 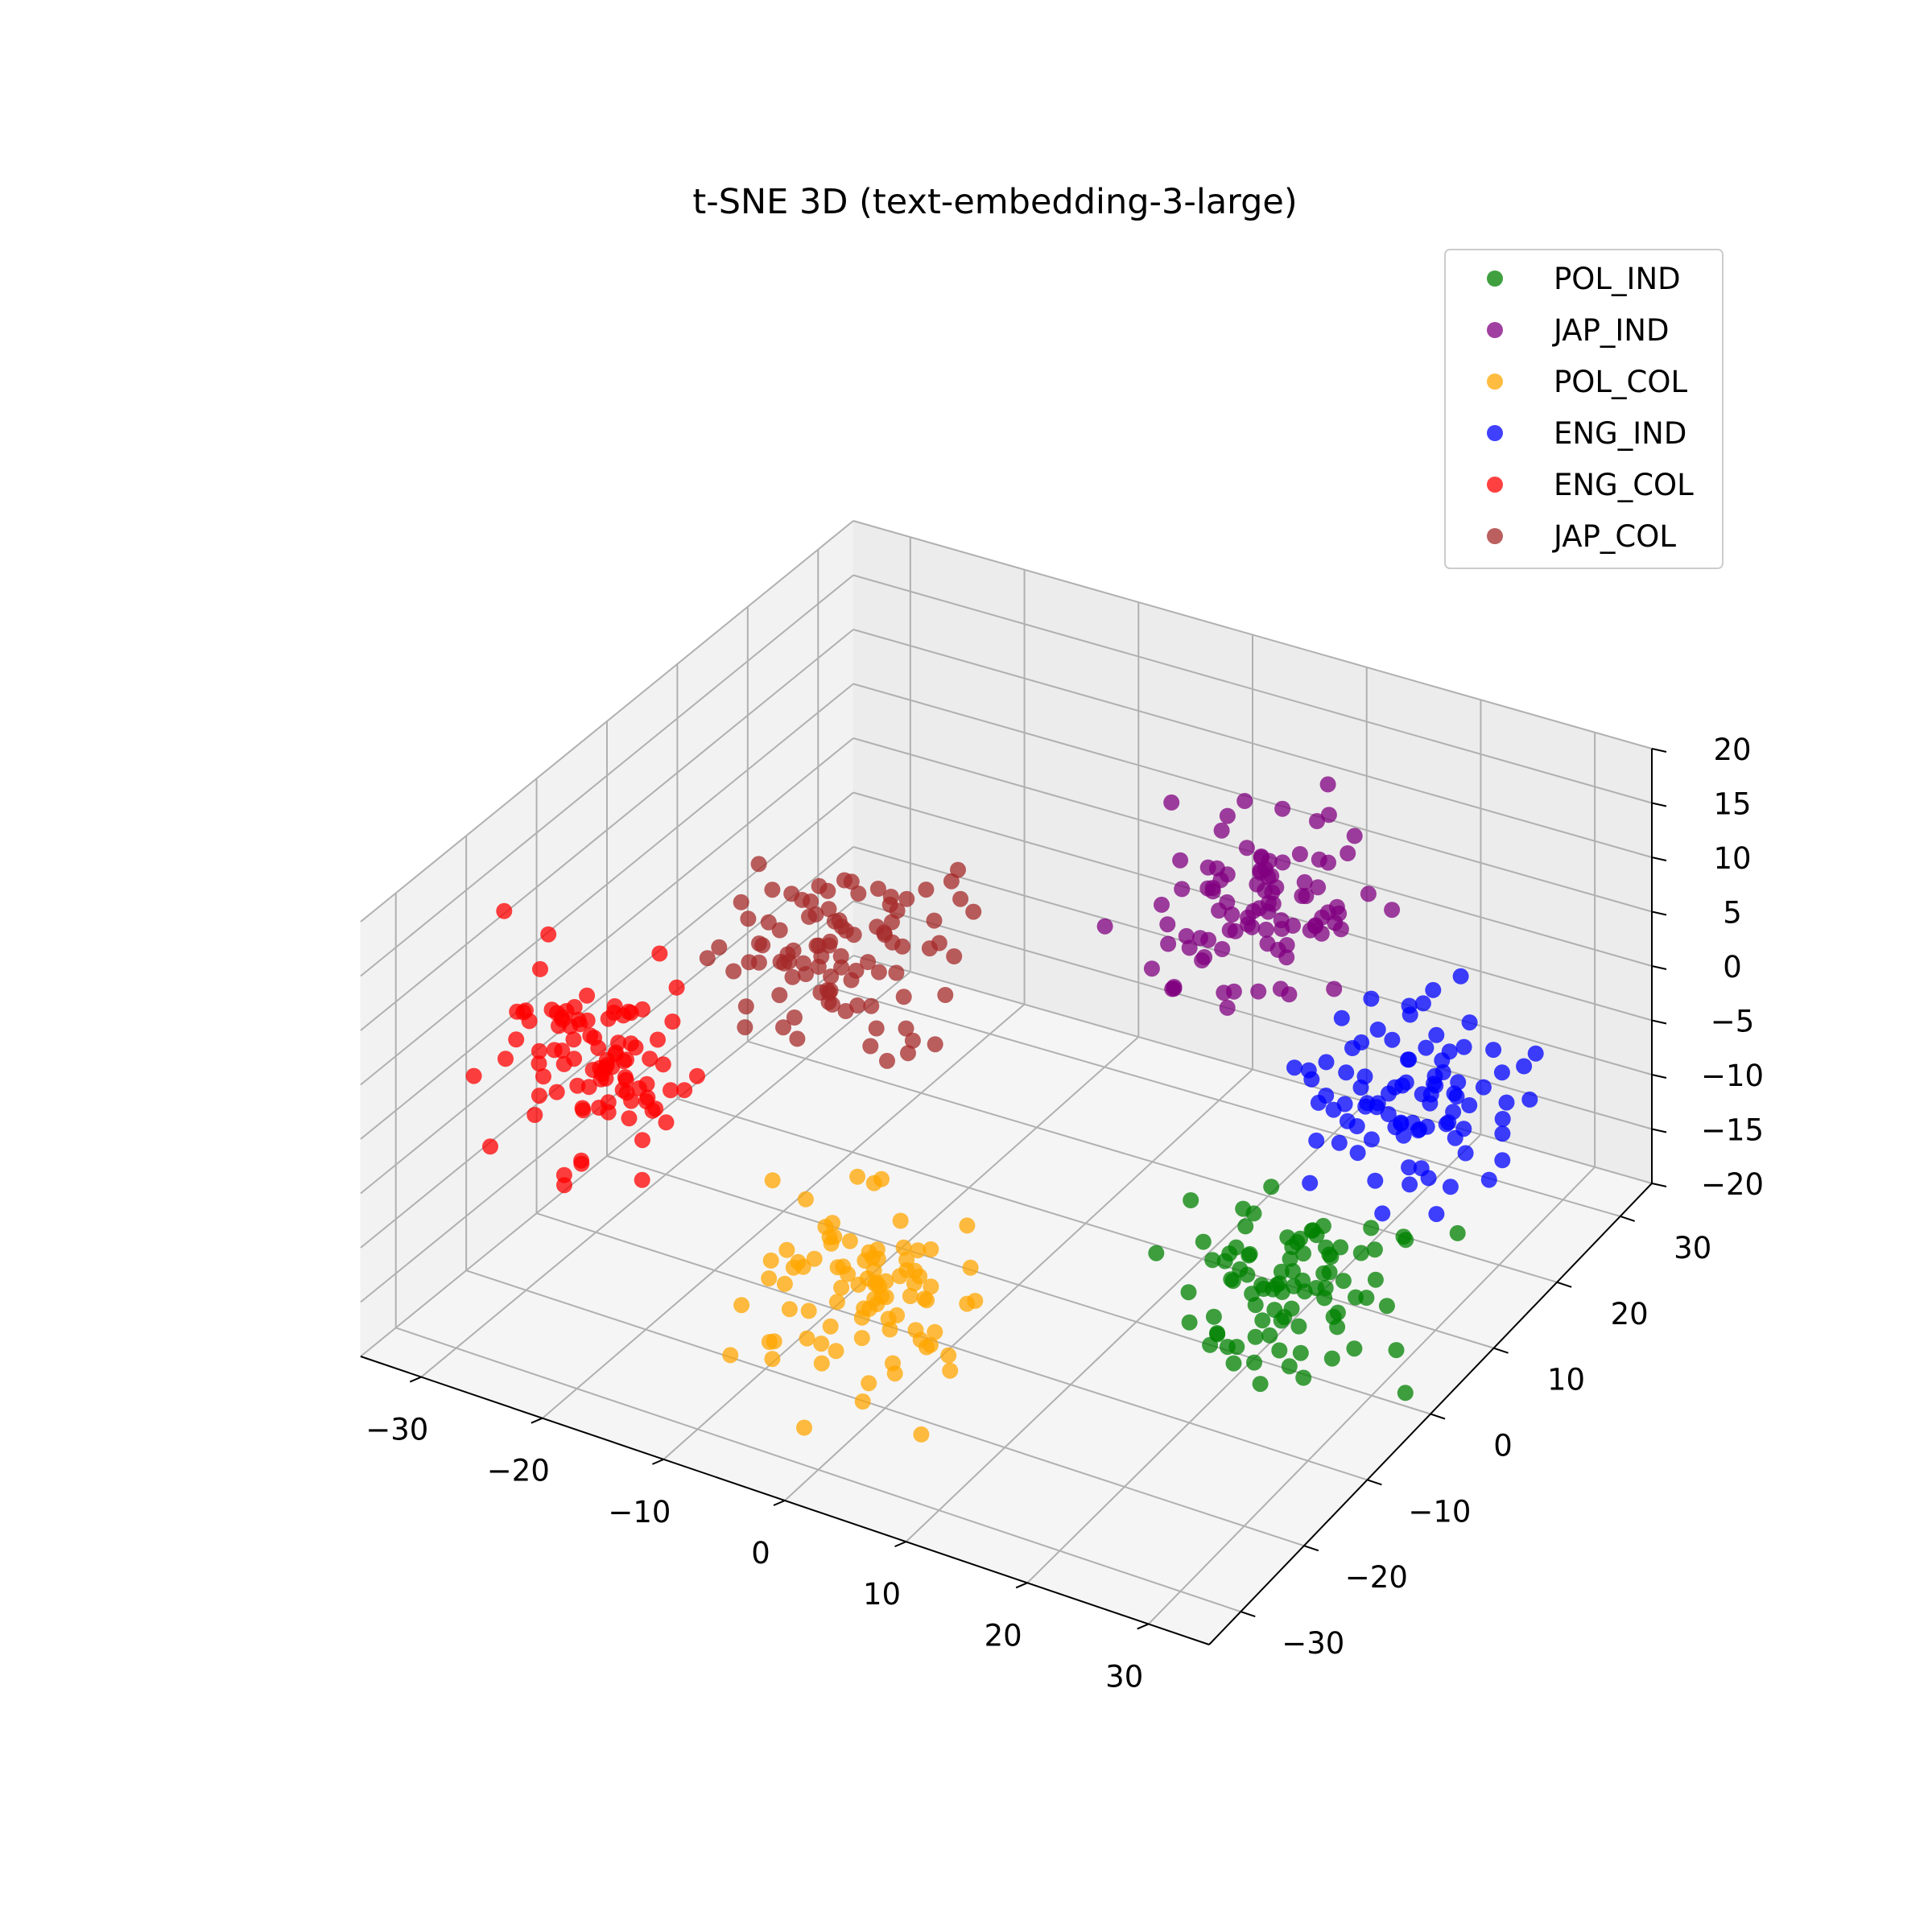 I want to click on z-tick-label: 0, so click(x=1732, y=967).